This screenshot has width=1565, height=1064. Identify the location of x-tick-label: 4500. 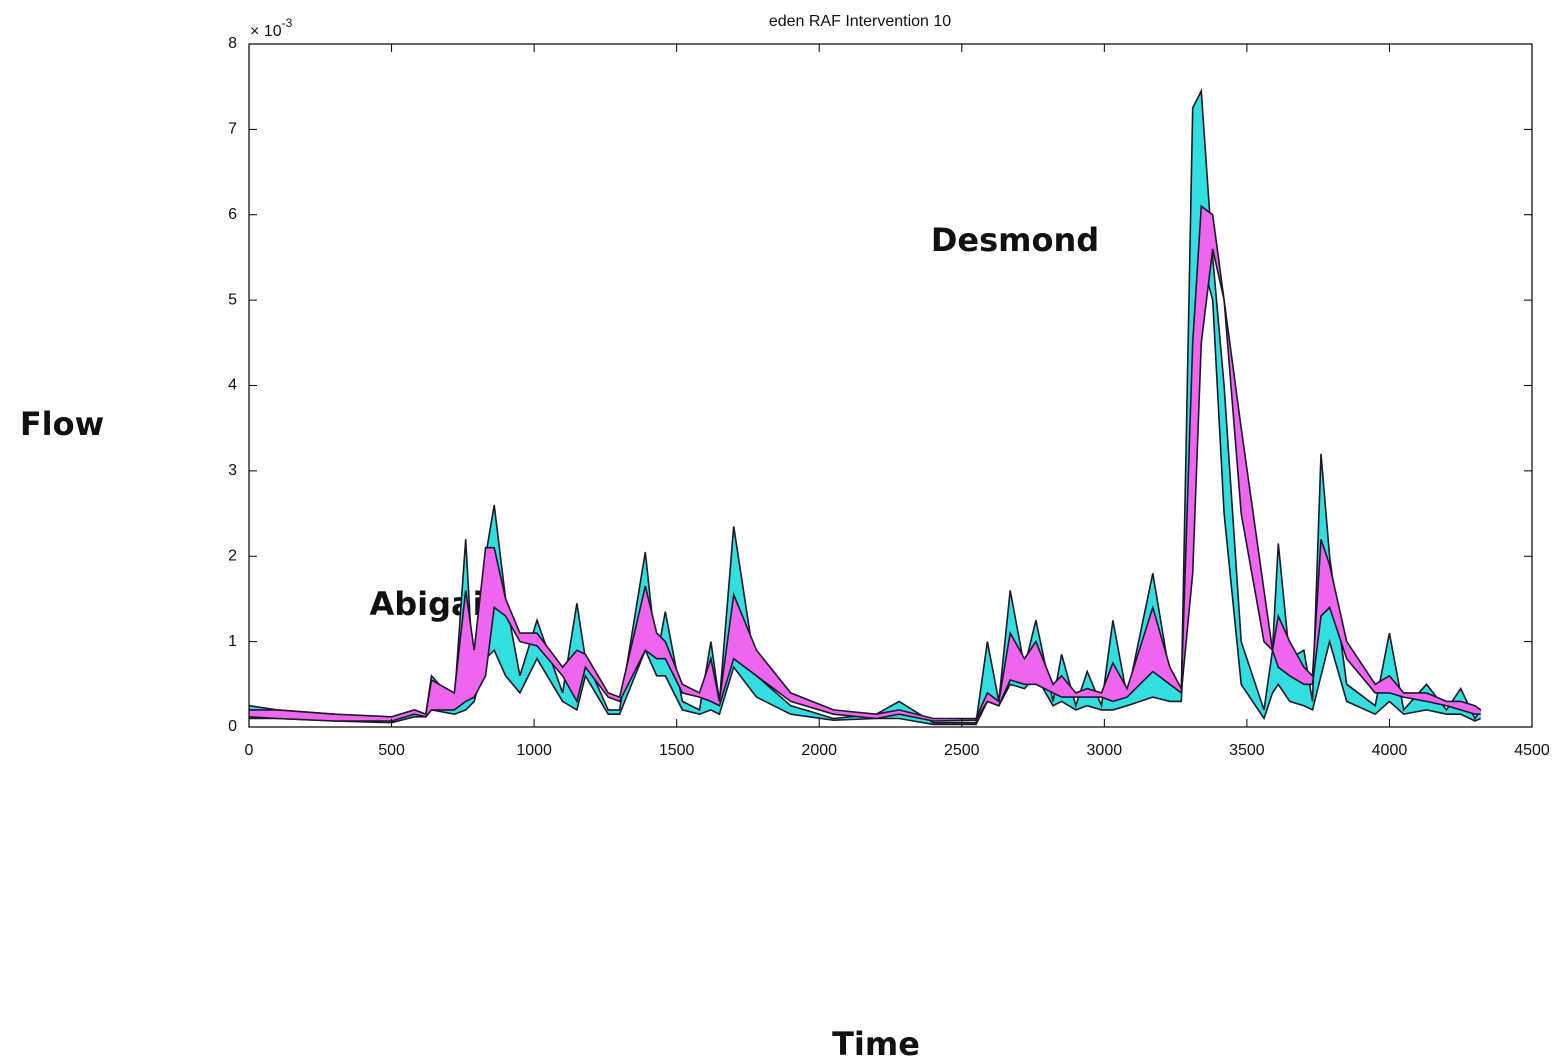
(1532, 750).